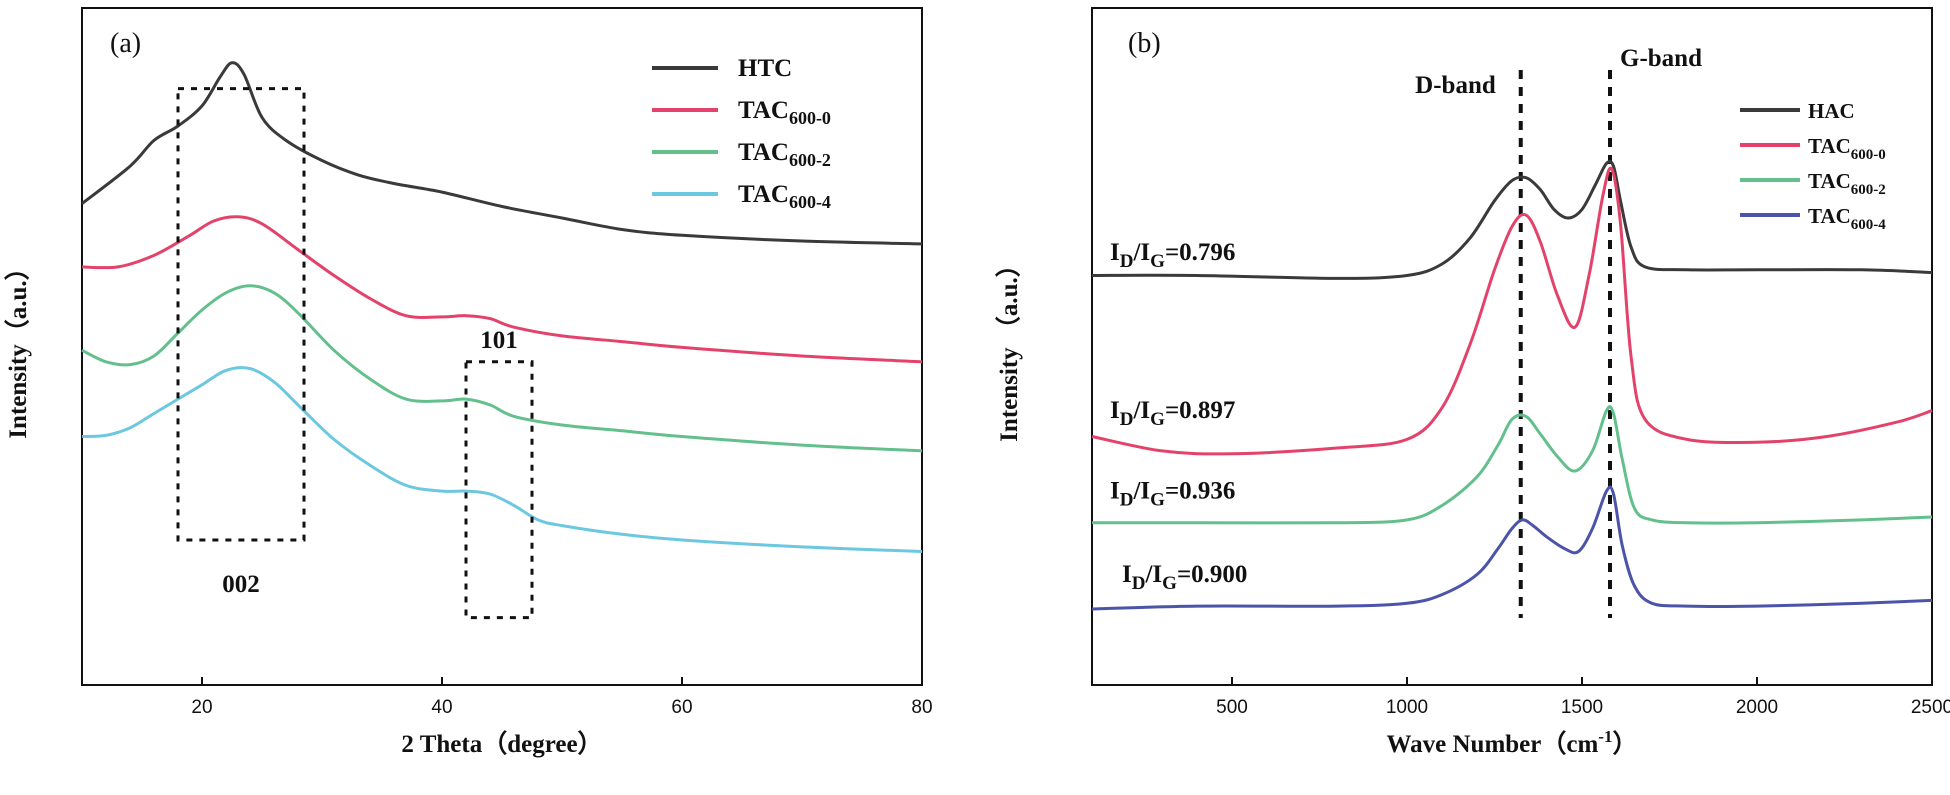  I want to click on panel-b-band-lines: D-band G-band, so click(1558, 331).